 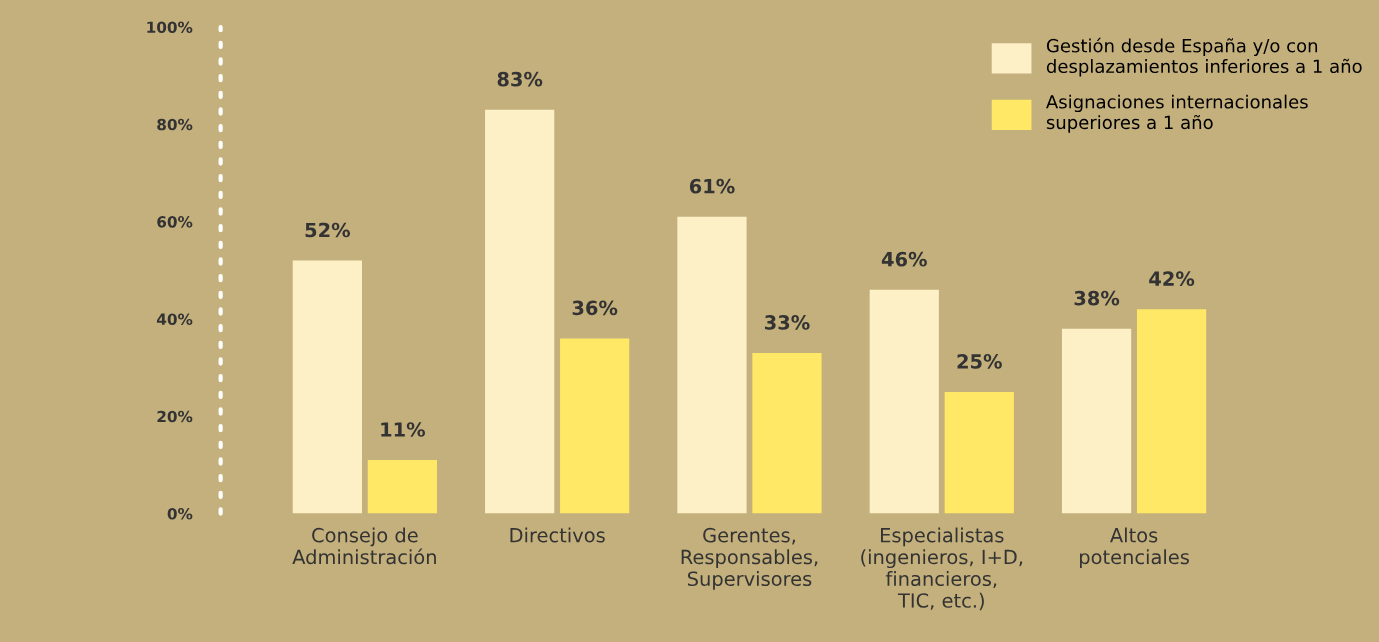 I want to click on data-label: 36%, so click(x=595, y=308).